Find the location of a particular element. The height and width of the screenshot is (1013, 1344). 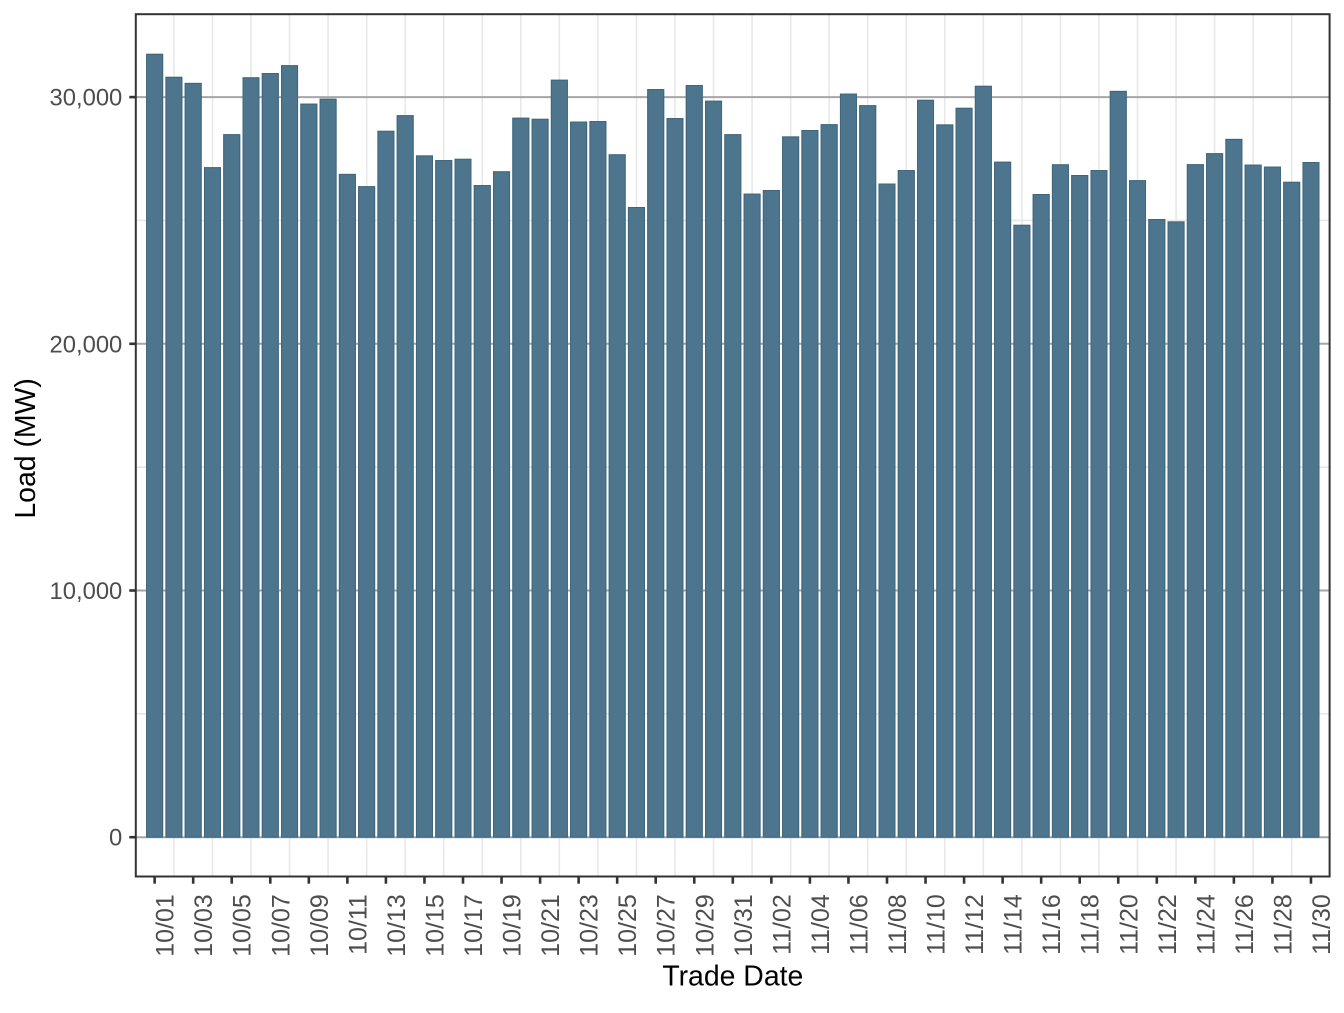

svg-text: 11/16 is located at coordinates (1052, 924).